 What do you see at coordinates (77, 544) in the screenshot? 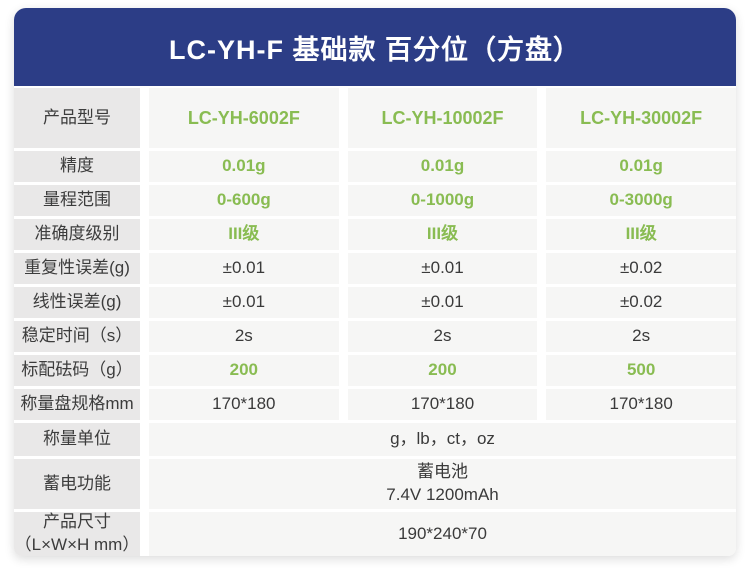
I see `product-dimensions-label-line2: （L×W×H mm）` at bounding box center [77, 544].